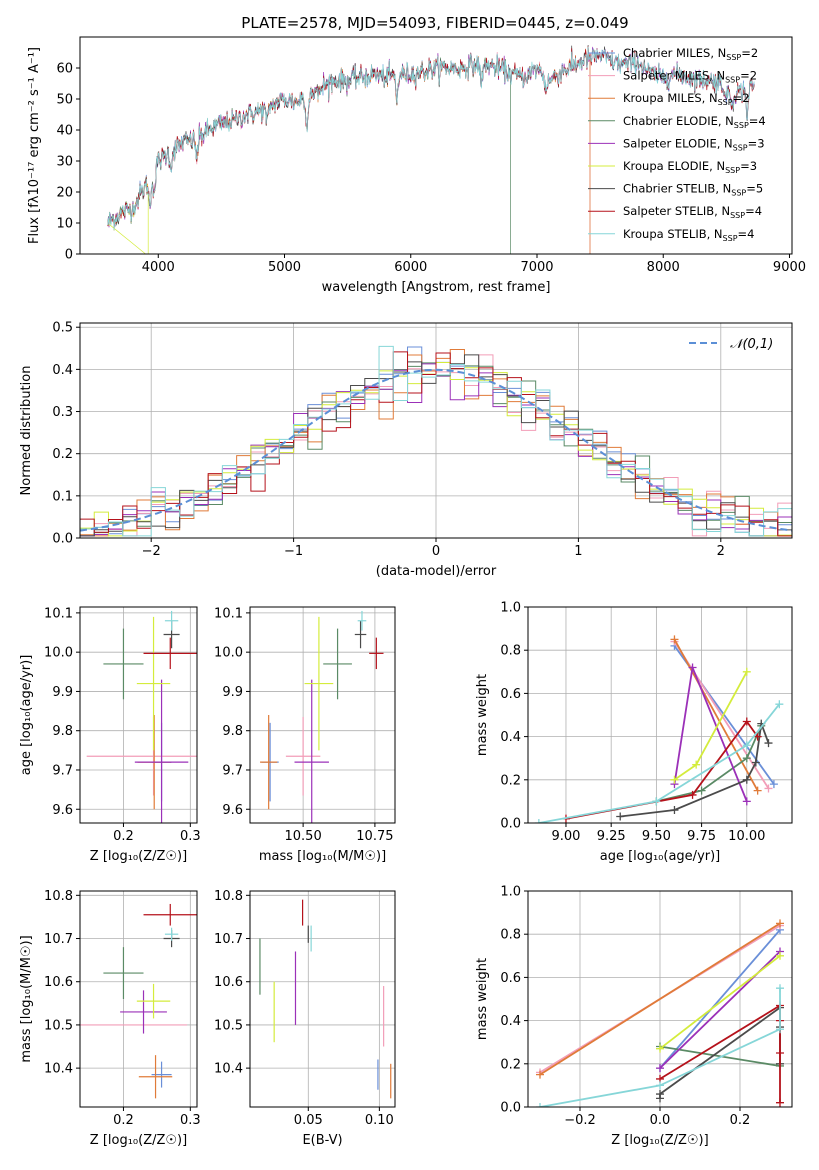 This screenshot has width=819, height=1170. Describe the element at coordinates (690, 54) in the screenshot. I see `legend-entry: Chabrier MILES, NSSP=2` at that location.